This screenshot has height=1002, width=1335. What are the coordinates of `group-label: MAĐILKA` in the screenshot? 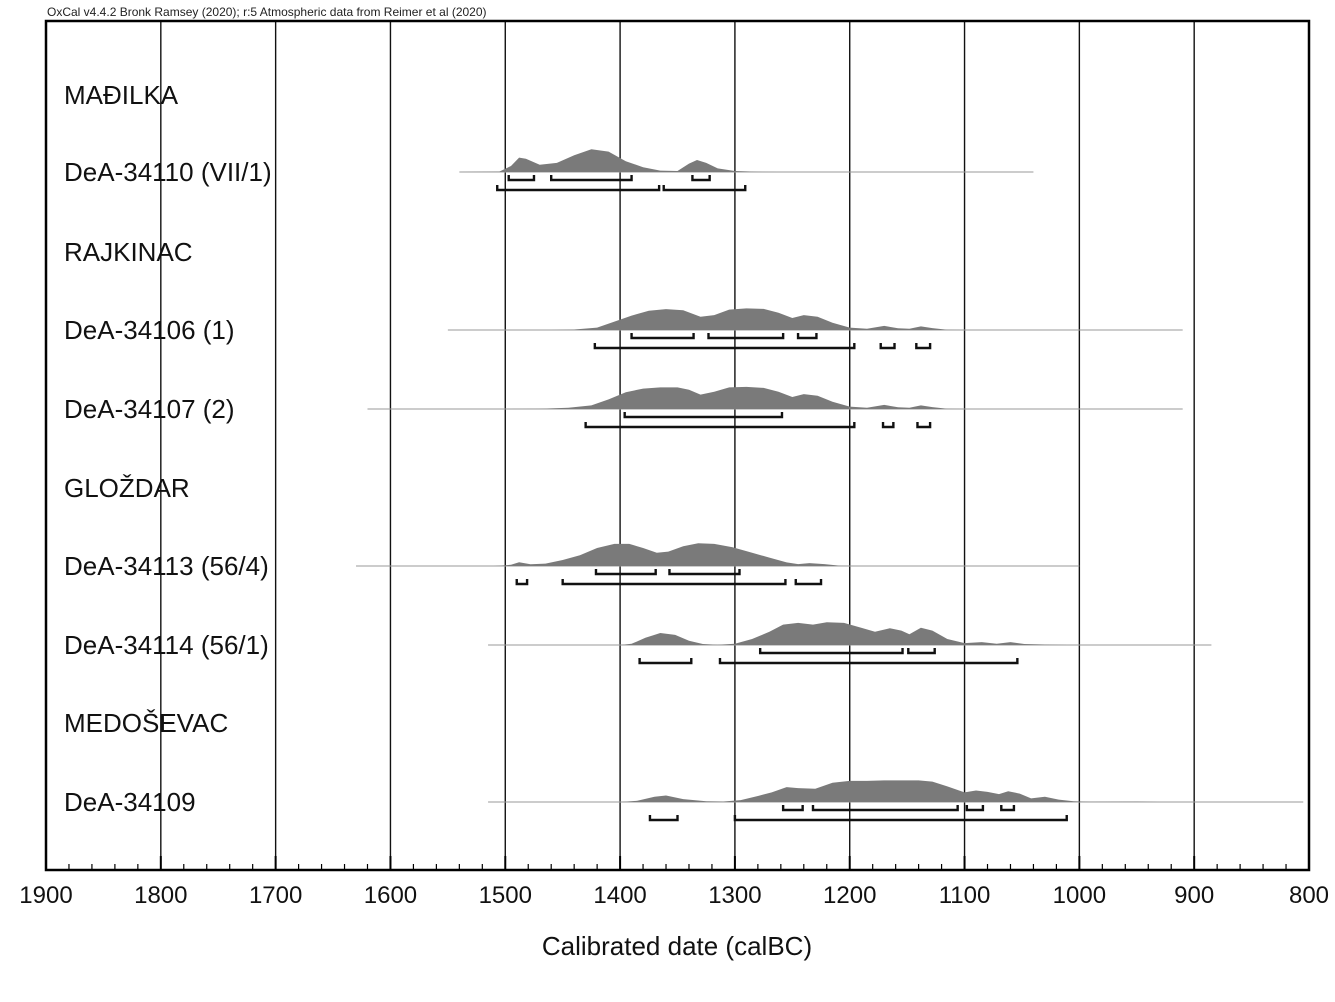 It's located at (121, 95).